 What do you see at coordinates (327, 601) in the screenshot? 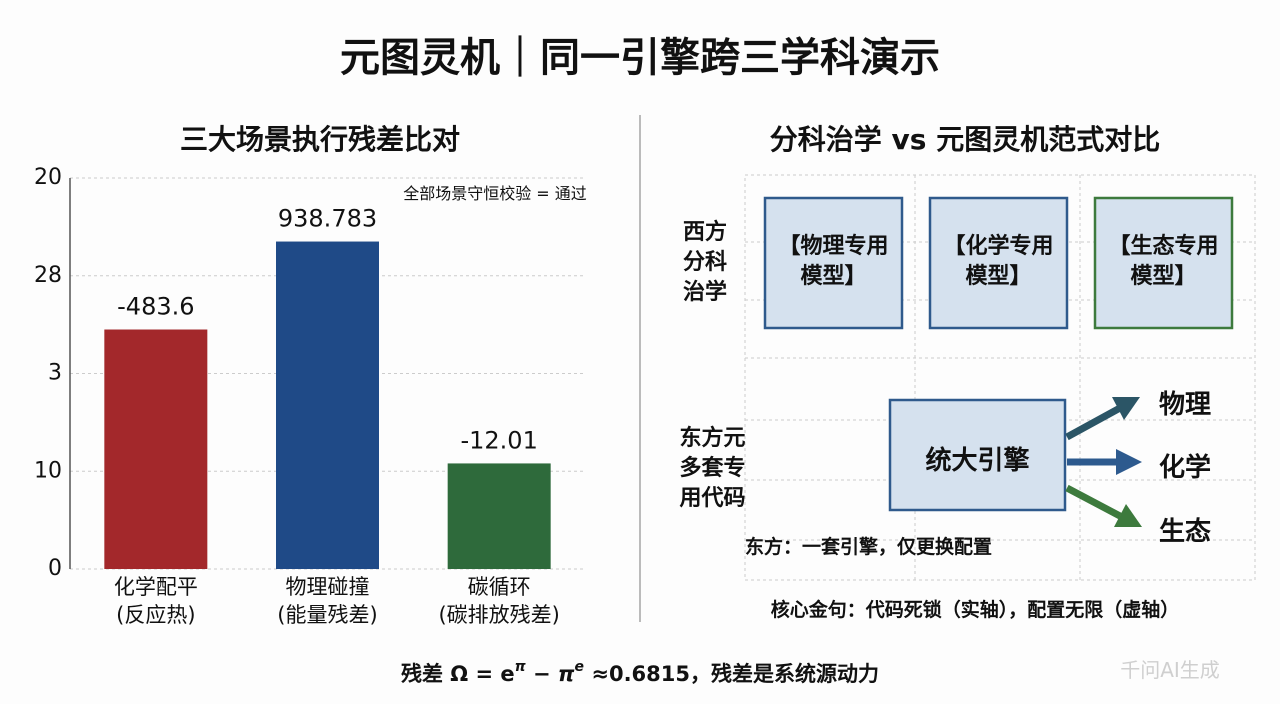
I see `x-tick-label: 物理碰撞 (能量残差)` at bounding box center [327, 601].